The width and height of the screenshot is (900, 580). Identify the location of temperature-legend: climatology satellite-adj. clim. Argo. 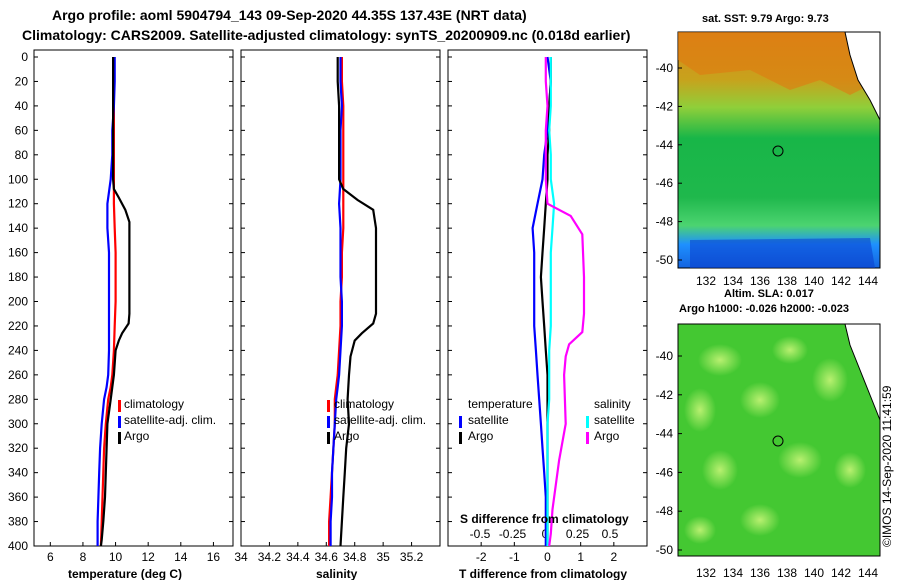
(167, 420).